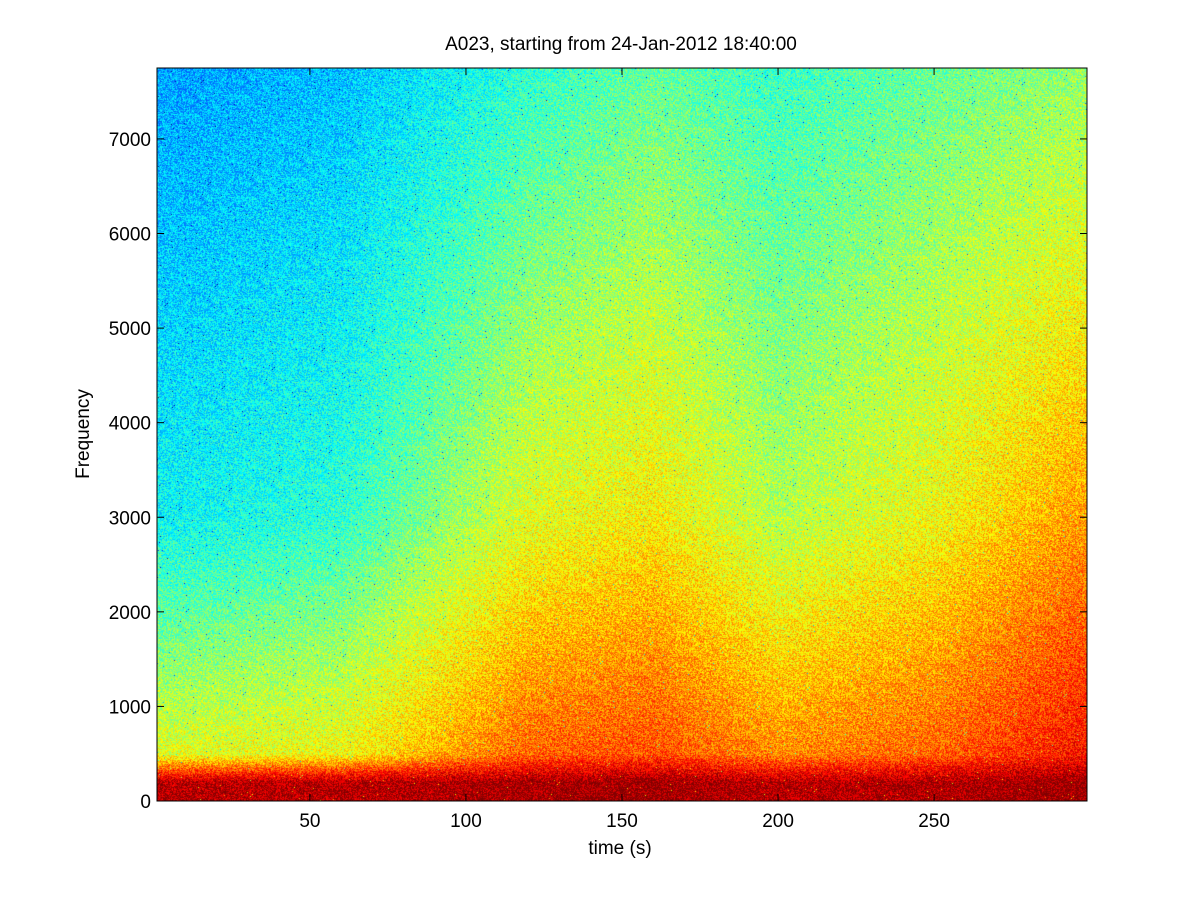  What do you see at coordinates (83, 434) in the screenshot?
I see `y-axis-label: Frequency` at bounding box center [83, 434].